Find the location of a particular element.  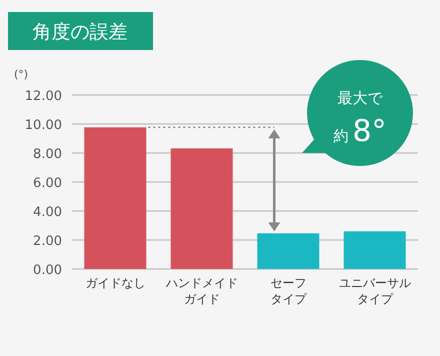

y-tick-label: 10.00 is located at coordinates (43, 125).